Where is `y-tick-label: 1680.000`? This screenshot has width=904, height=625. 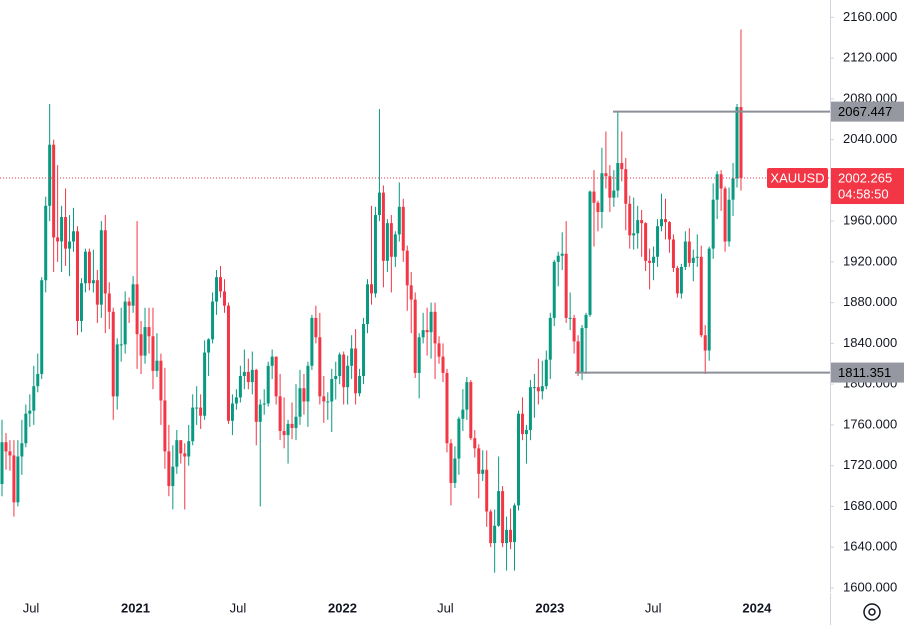 y-tick-label: 1680.000 is located at coordinates (870, 505).